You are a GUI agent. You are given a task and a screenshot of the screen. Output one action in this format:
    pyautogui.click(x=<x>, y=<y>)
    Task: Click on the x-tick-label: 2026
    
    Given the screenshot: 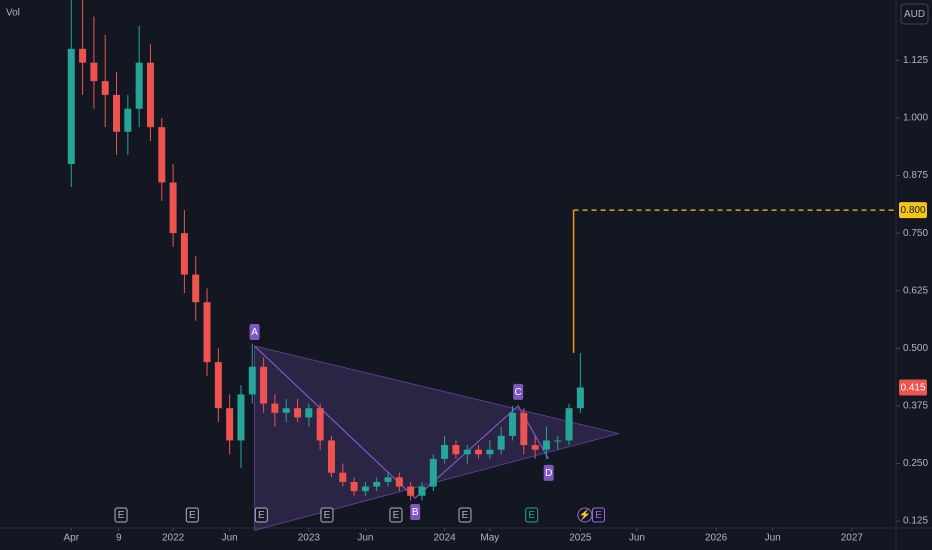 What is the action you would take?
    pyautogui.click(x=716, y=538)
    